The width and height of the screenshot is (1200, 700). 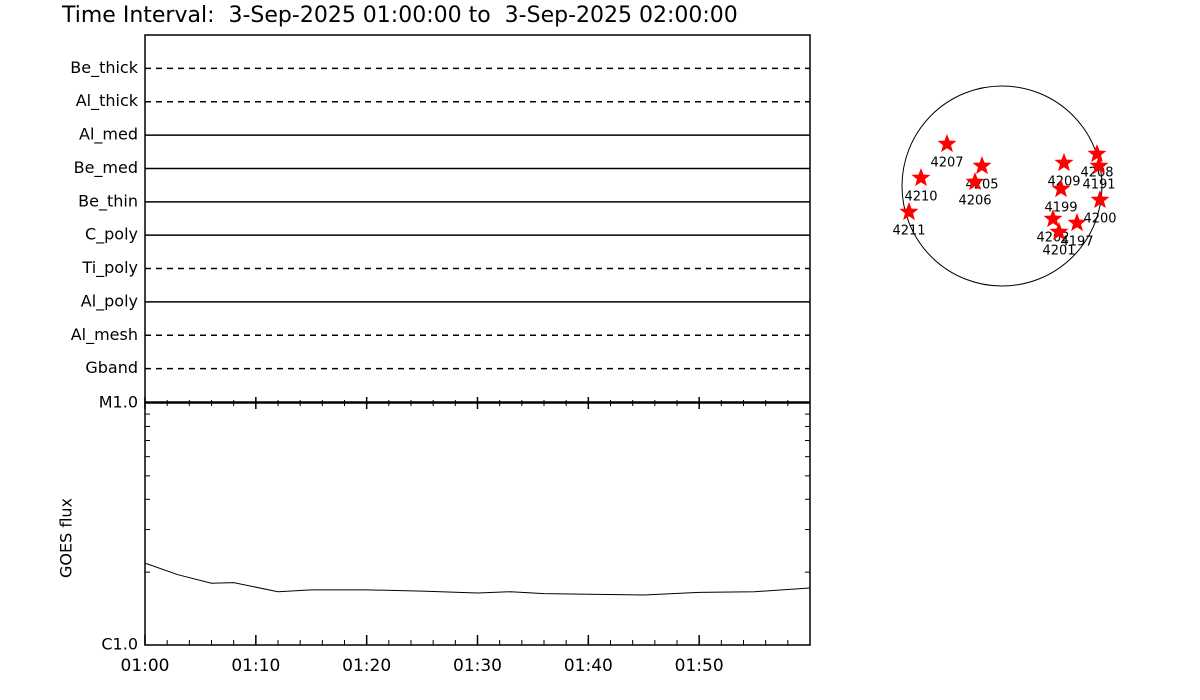 What do you see at coordinates (920, 197) in the screenshot?
I see `region-label: 4210` at bounding box center [920, 197].